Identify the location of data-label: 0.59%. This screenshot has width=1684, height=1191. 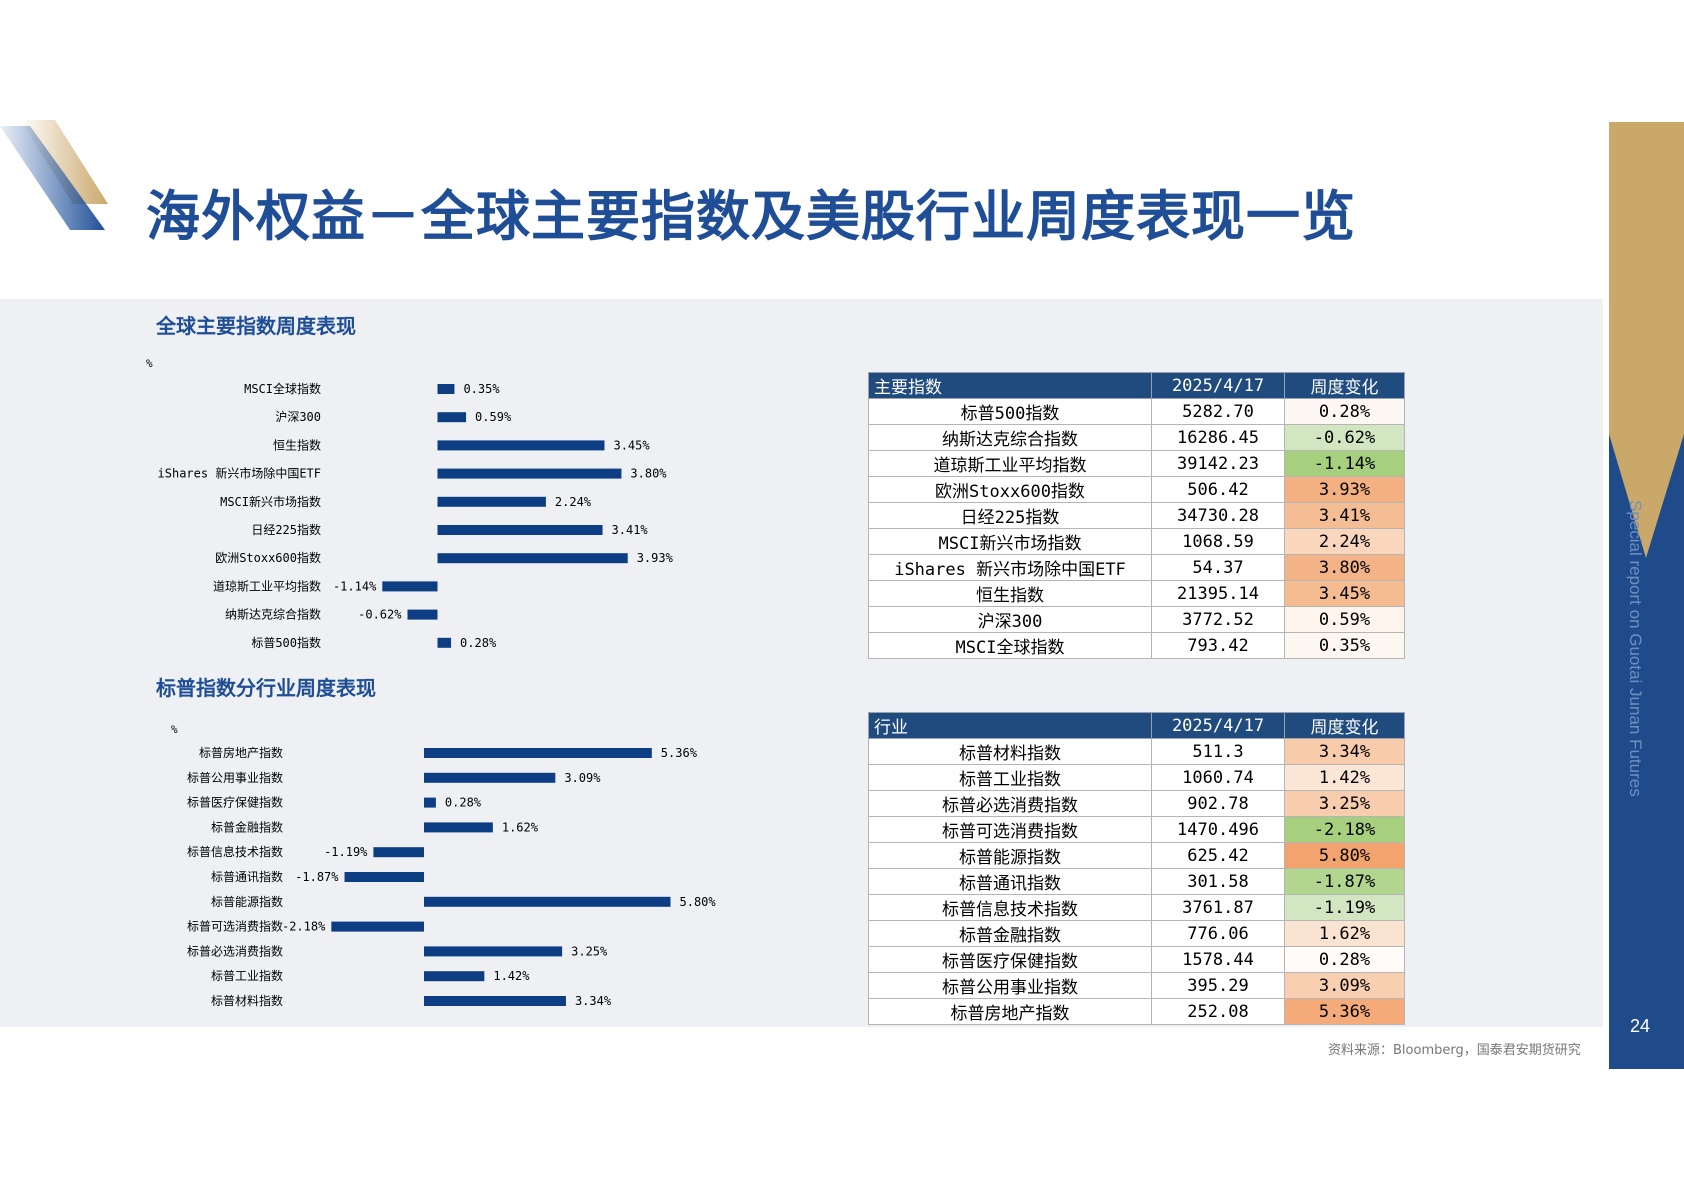
(493, 417).